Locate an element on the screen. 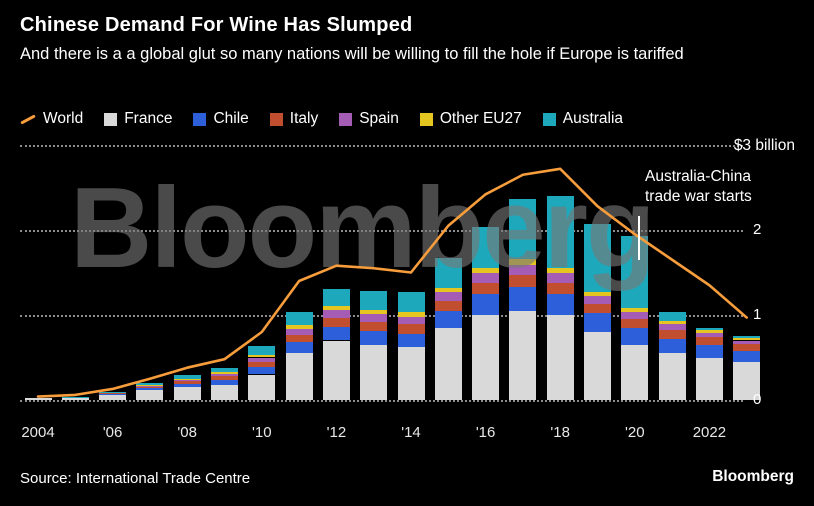 The width and height of the screenshot is (814, 506). bar-segment-australia-2007 is located at coordinates (150, 384).